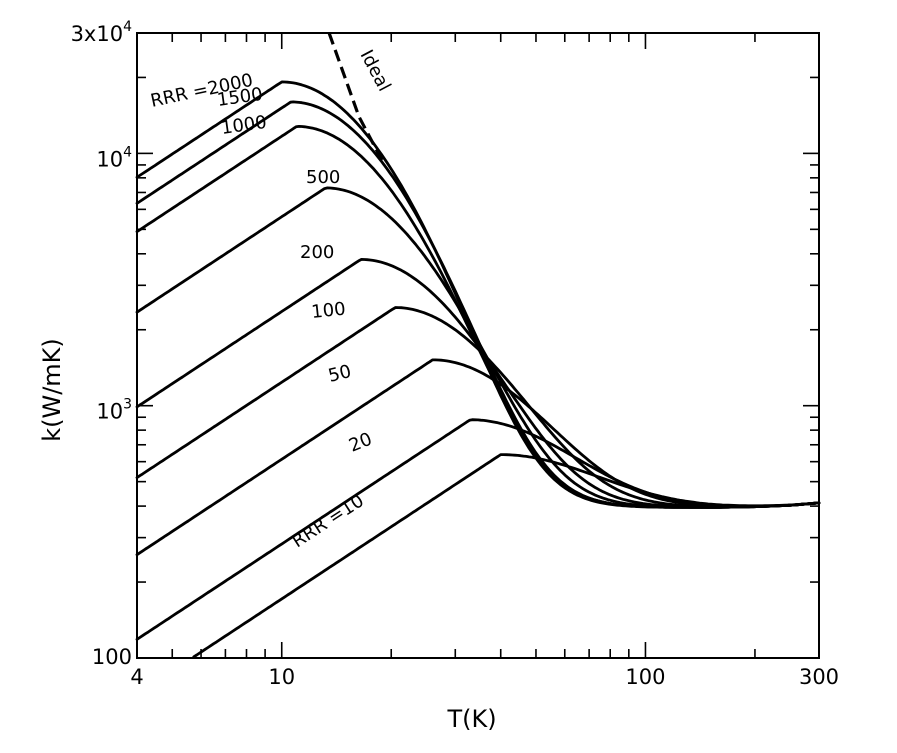 The image size is (897, 753). Describe the element at coordinates (819, 677) in the screenshot. I see `x-tick-label: 300` at that location.